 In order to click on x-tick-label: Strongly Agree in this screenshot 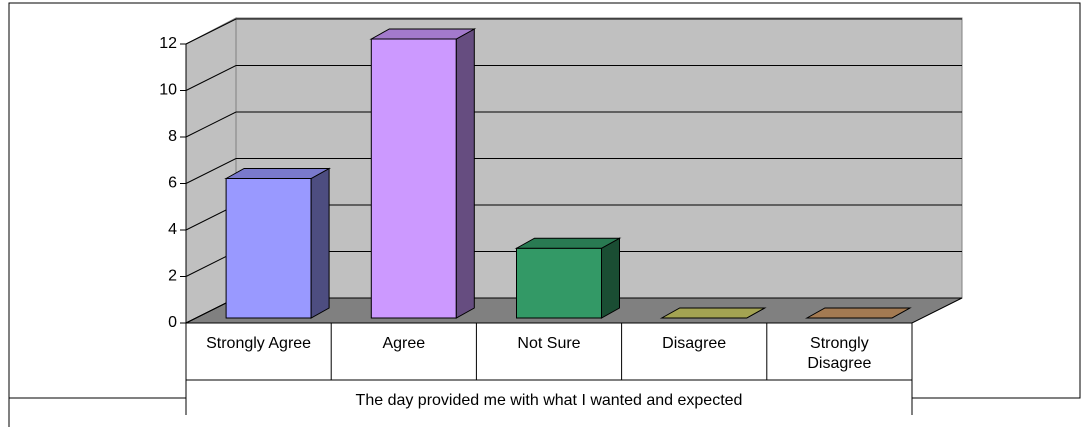, I will do `click(259, 343)`.